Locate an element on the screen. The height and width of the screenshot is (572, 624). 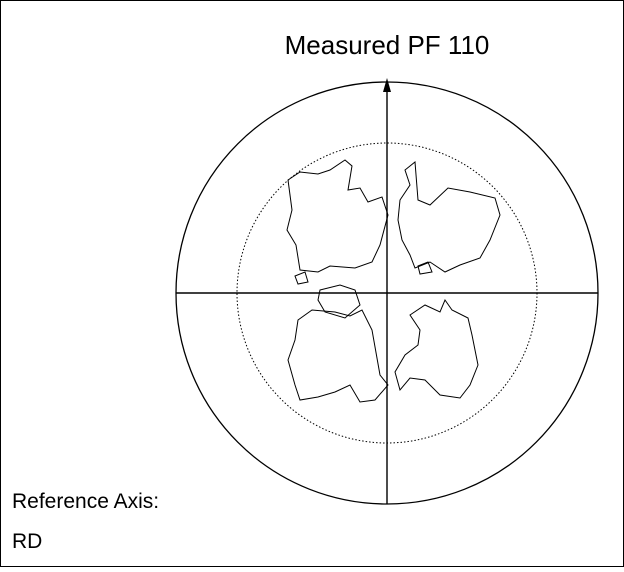
reference-axis-label: Reference Axis: is located at coordinates (85, 501).